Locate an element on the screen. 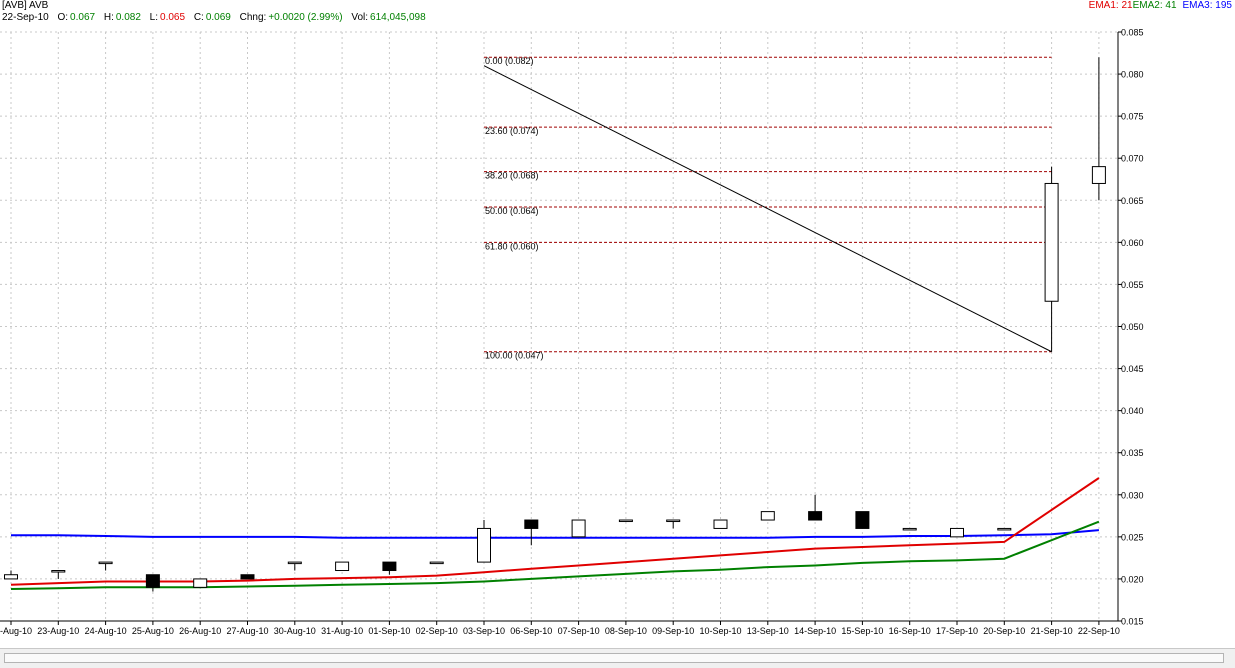 The image size is (1235, 668). x-tick-label: 31-Aug-10 is located at coordinates (342, 631).